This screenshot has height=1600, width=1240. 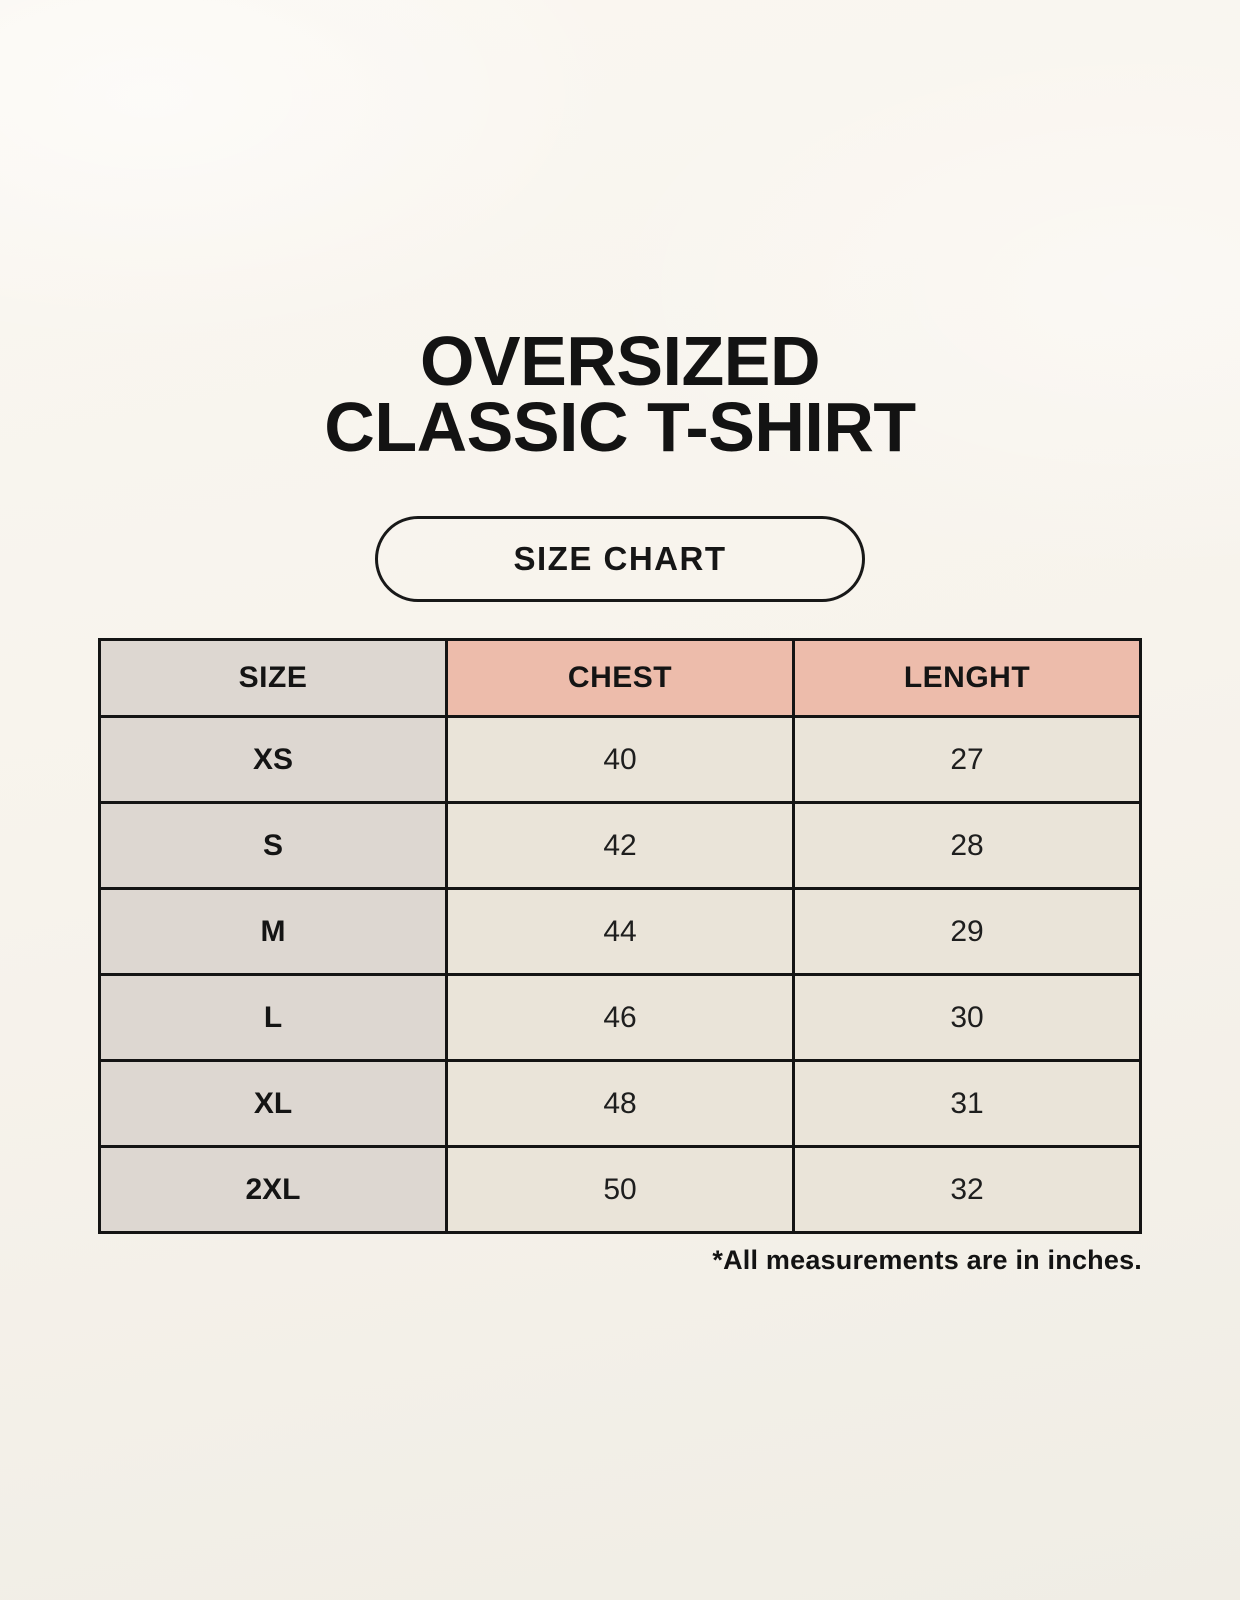 I want to click on column-header-size: SIZE, so click(x=273, y=678).